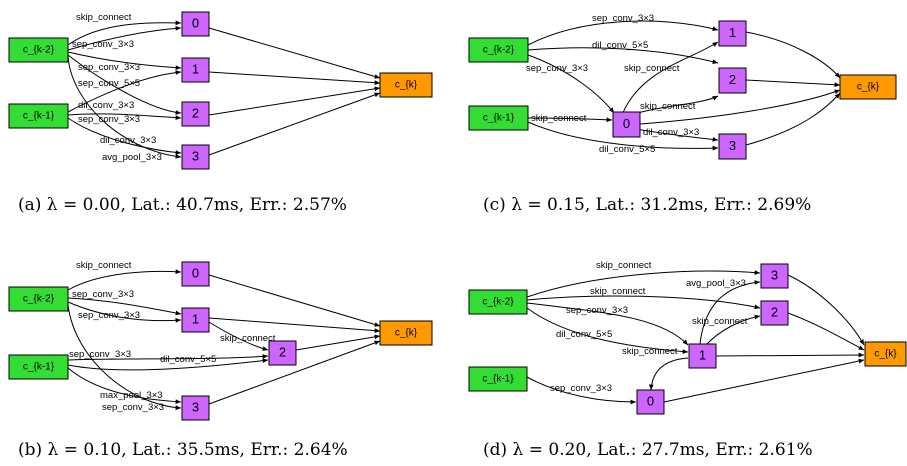 The height and width of the screenshot is (466, 907). I want to click on caption-b: (b) λ = 0.10, Lat.: 35.5ms, Err.: 2.64%, so click(183, 450).